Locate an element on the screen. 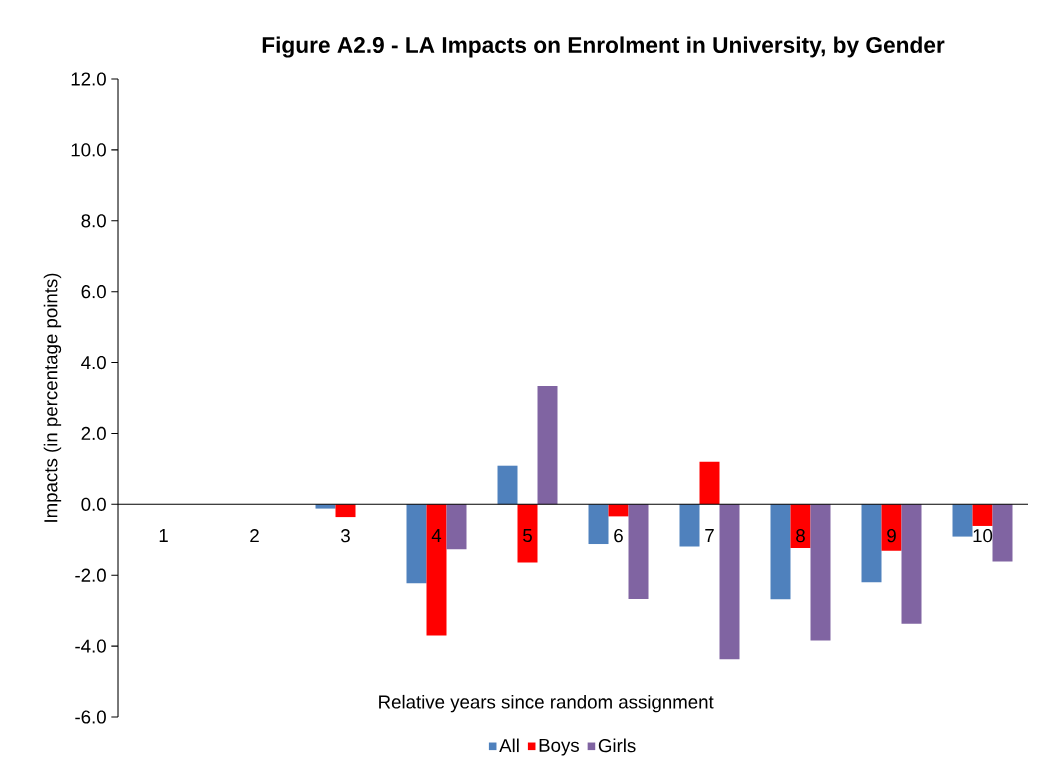  x-tick-label: 1 is located at coordinates (163, 535).